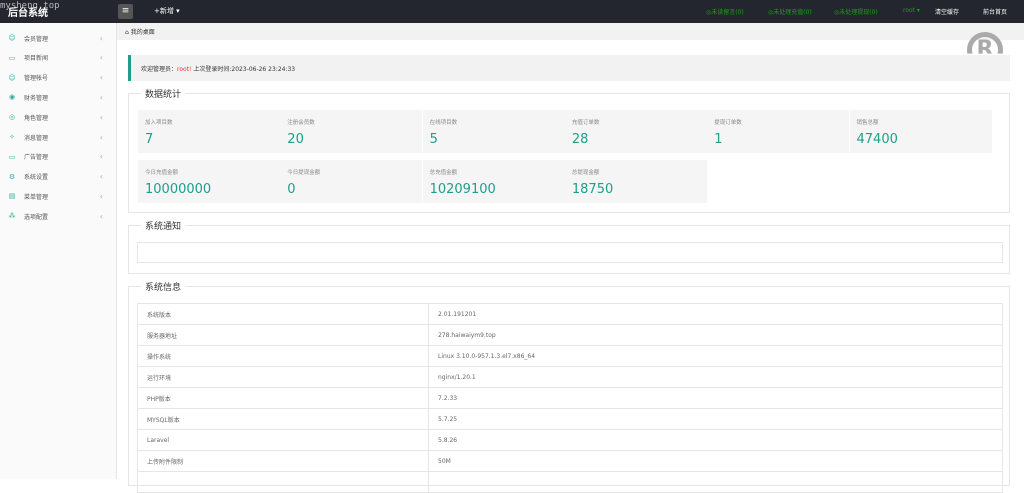  What do you see at coordinates (58, 117) in the screenshot?
I see `sidebar-item: ◎ 角色管理 ‹` at bounding box center [58, 117].